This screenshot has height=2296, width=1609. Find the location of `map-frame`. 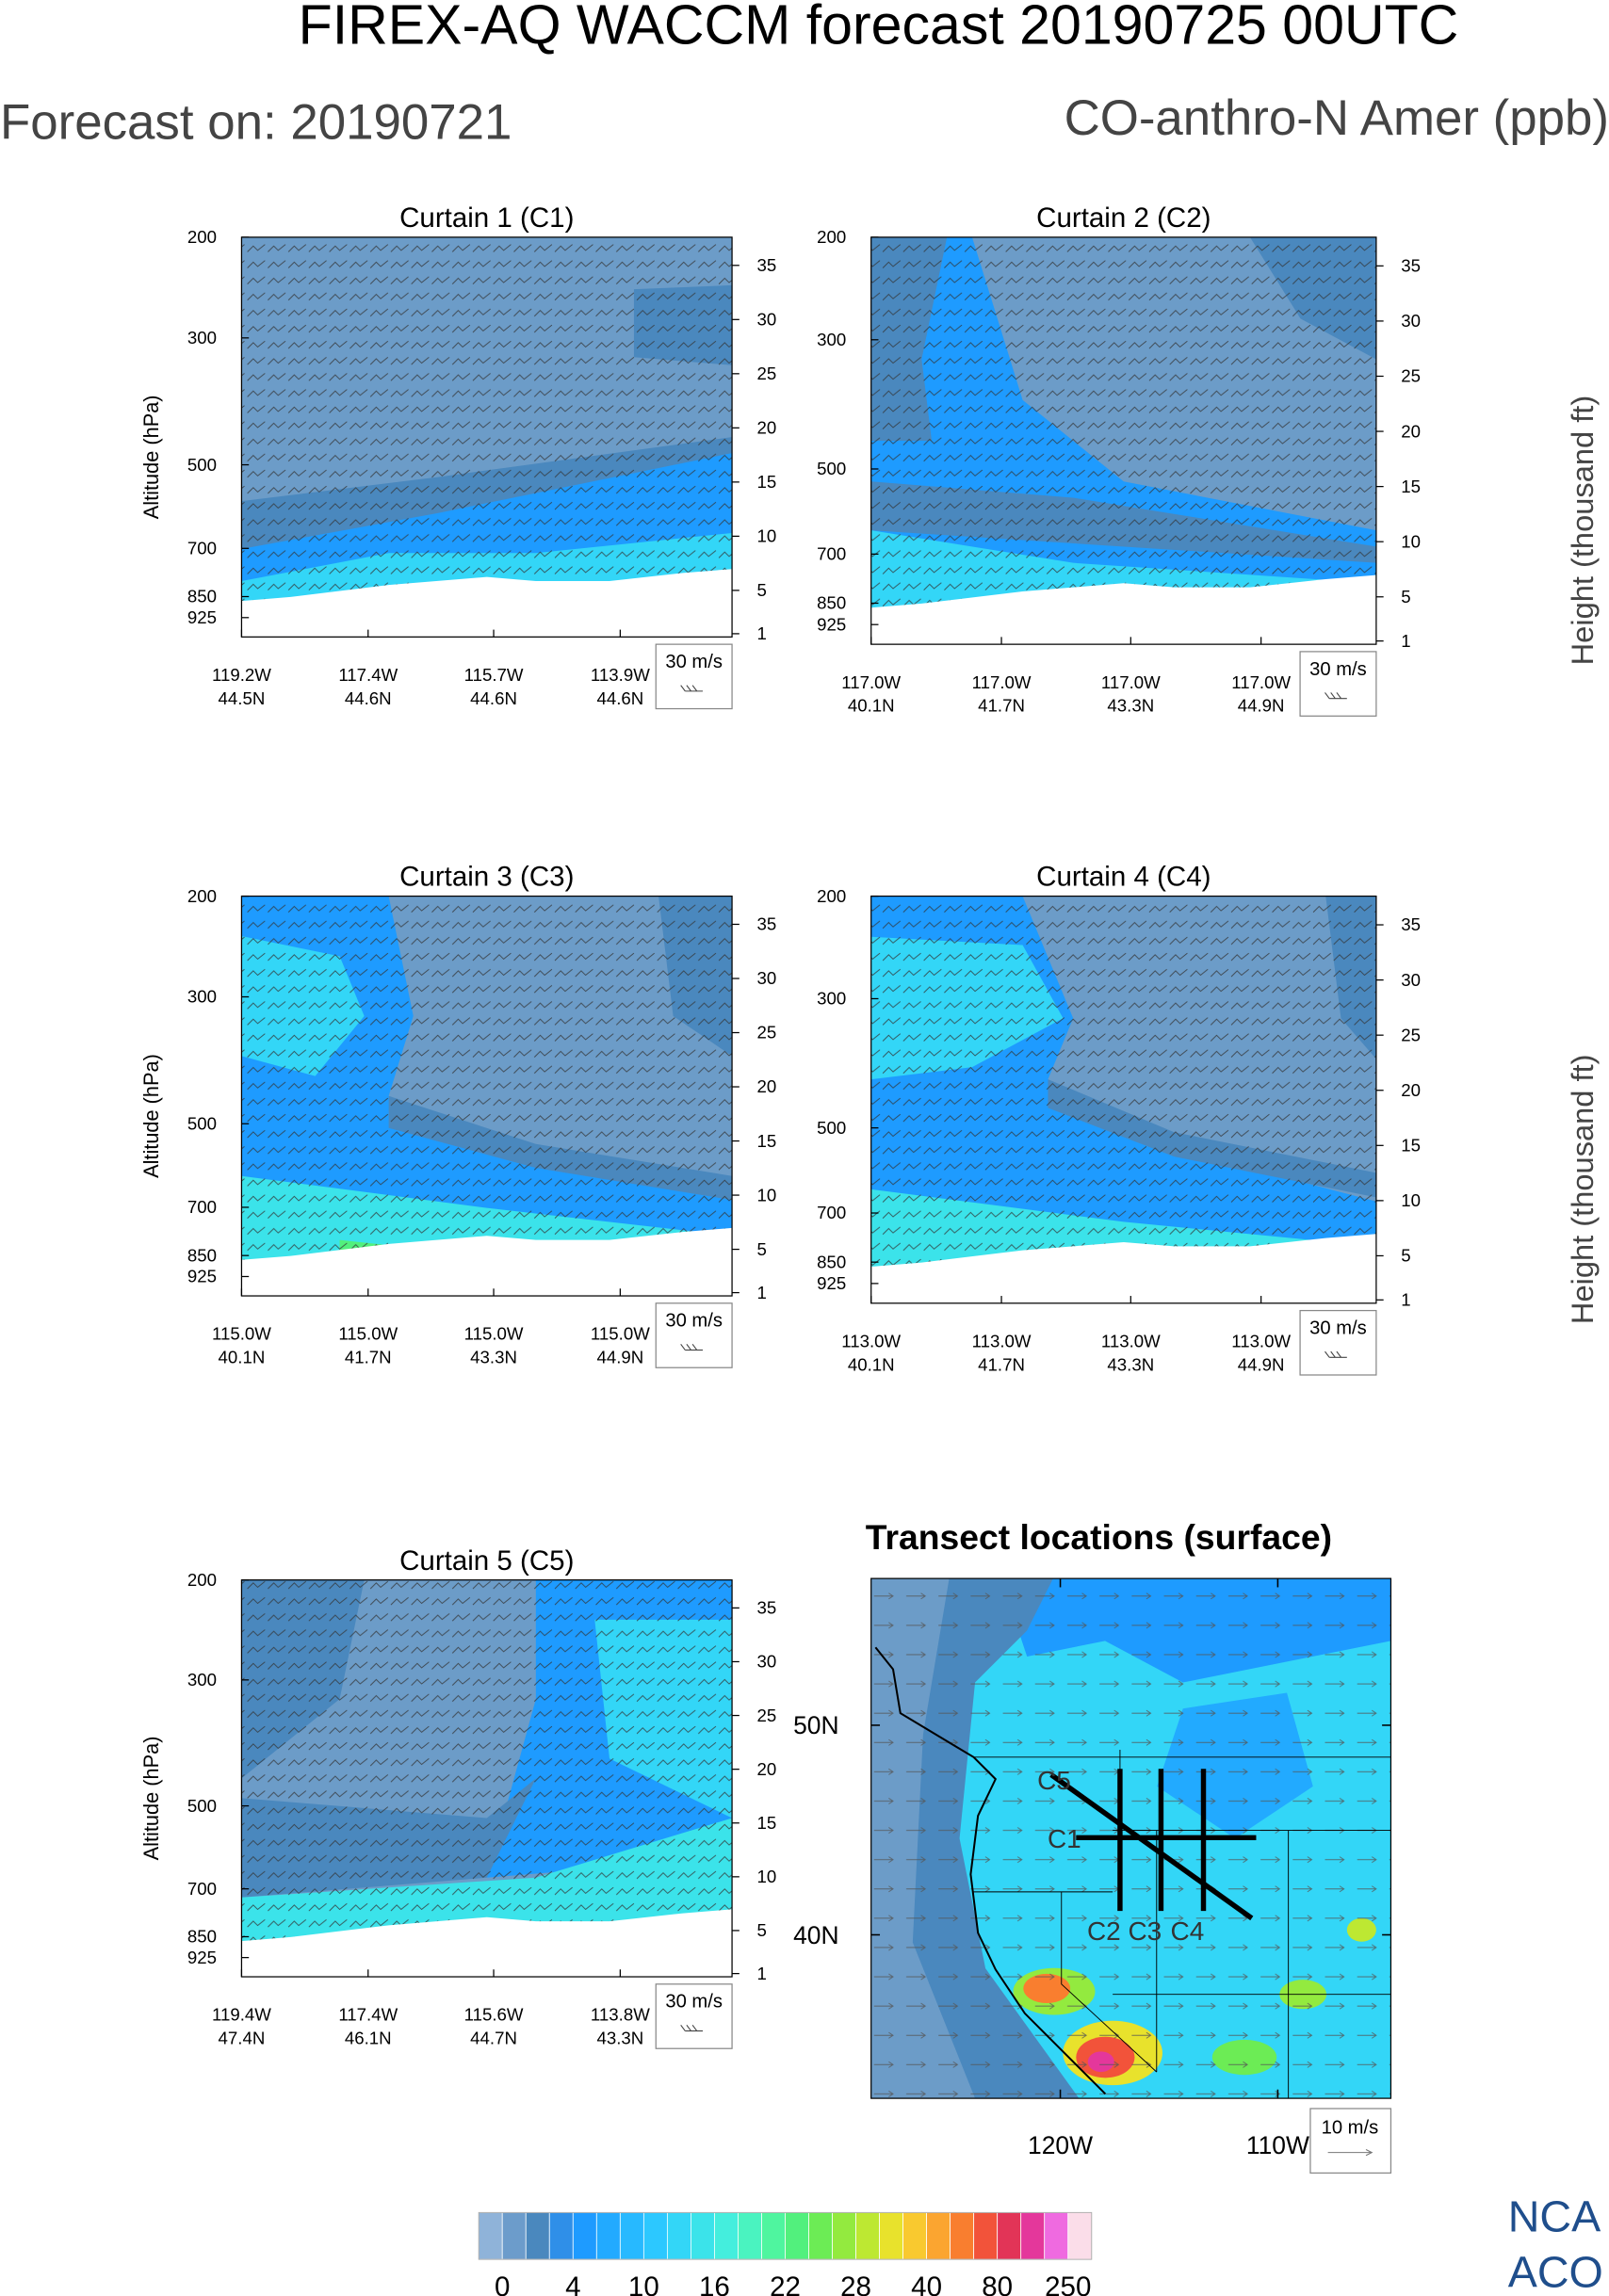

map-frame is located at coordinates (1131, 1838).